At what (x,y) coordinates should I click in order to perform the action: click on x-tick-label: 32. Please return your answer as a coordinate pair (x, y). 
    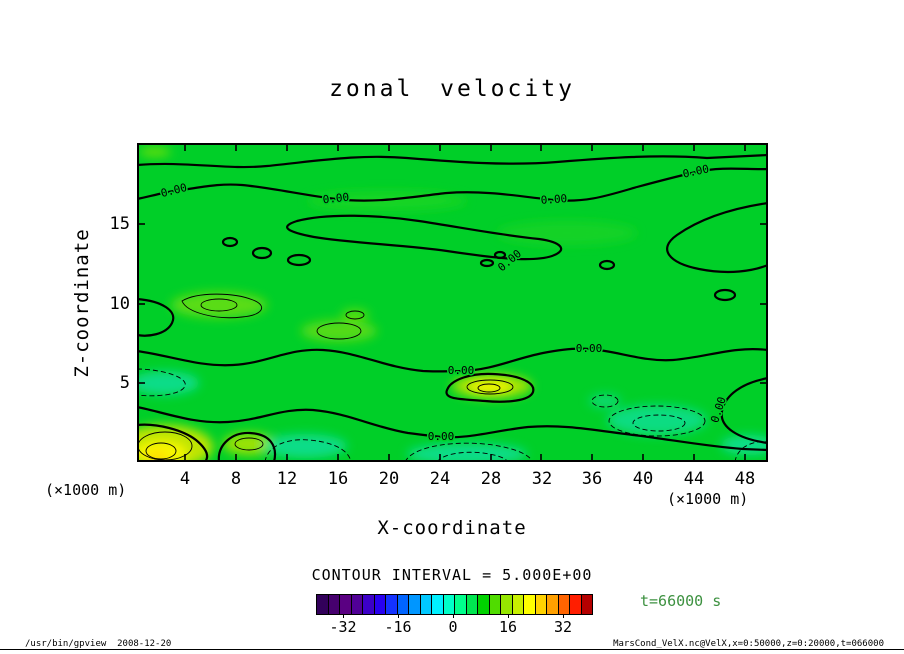
    Looking at the image, I should click on (542, 479).